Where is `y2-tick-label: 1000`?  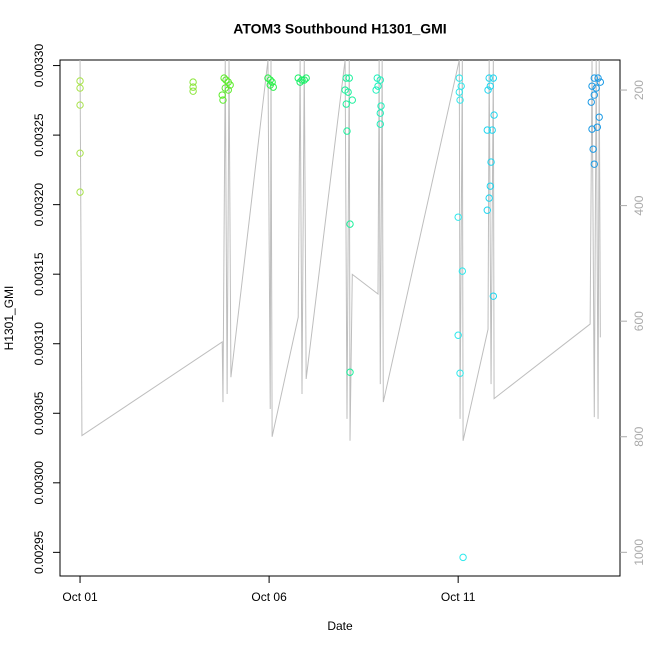 y2-tick-label: 1000 is located at coordinates (639, 552).